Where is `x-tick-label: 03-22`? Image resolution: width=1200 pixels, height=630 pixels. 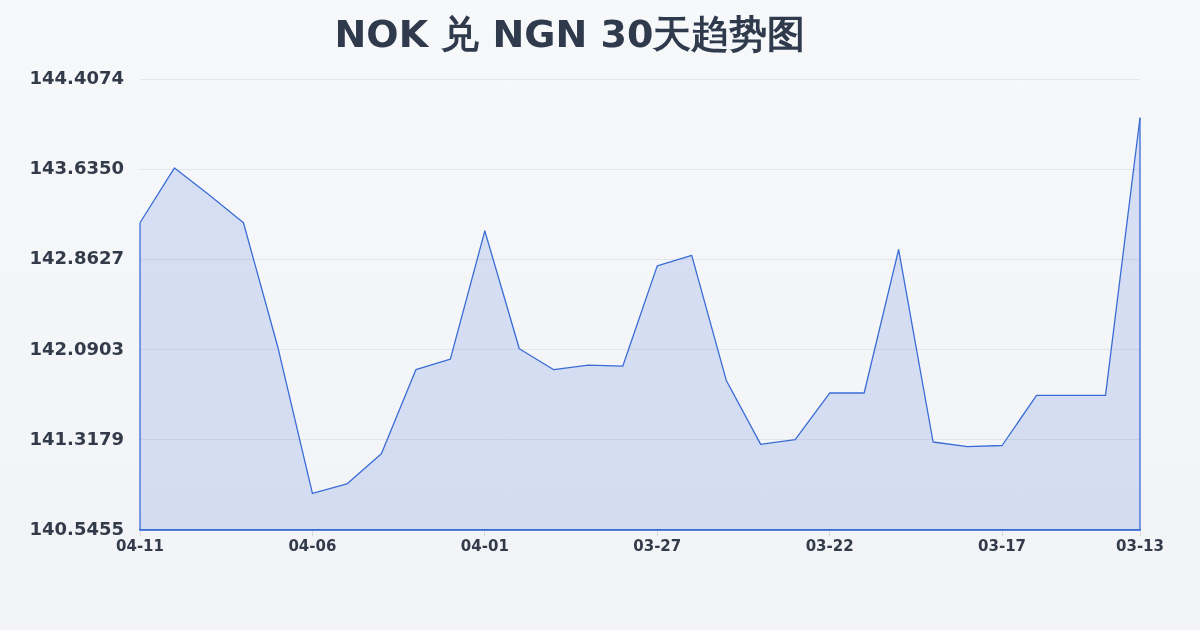 x-tick-label: 03-22 is located at coordinates (829, 545).